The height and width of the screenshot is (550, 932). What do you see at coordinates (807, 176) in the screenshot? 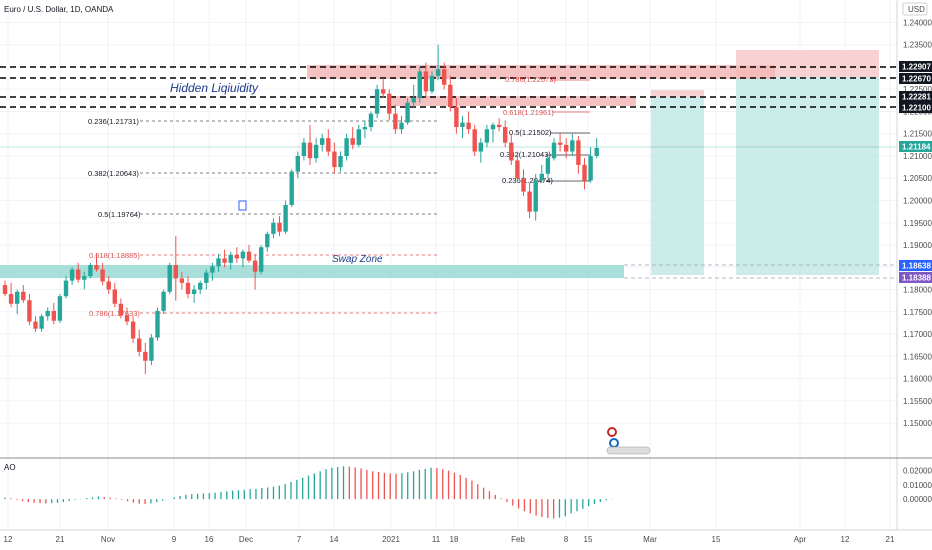
I see `long-position-target-right` at bounding box center [807, 176].